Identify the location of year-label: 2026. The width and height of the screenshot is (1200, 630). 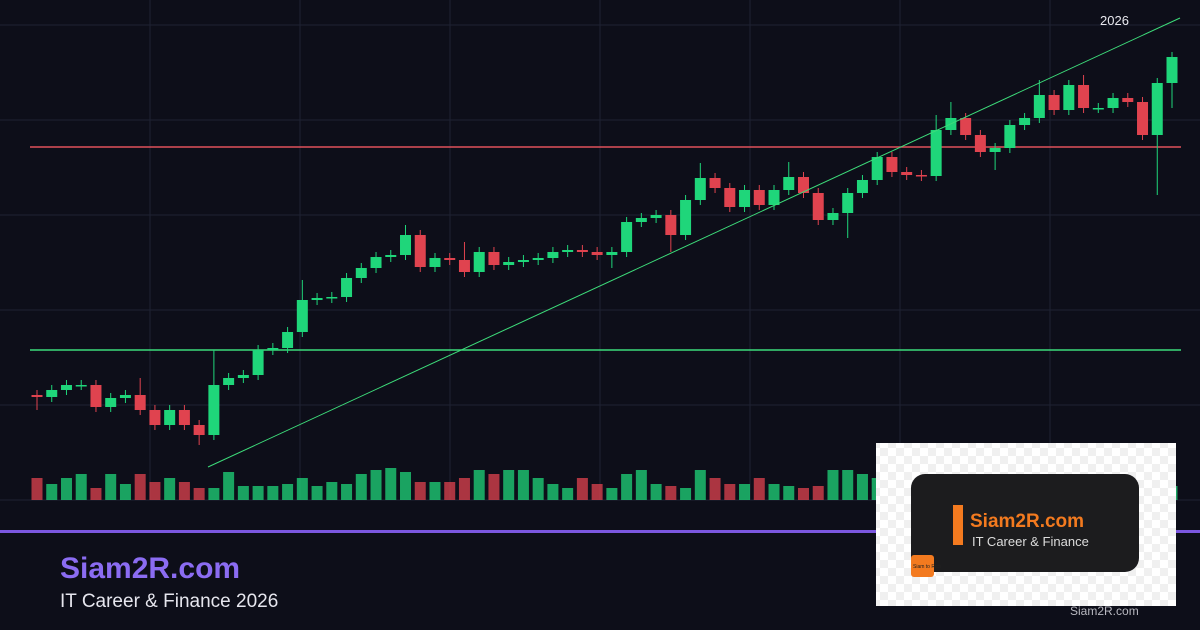
(1114, 20).